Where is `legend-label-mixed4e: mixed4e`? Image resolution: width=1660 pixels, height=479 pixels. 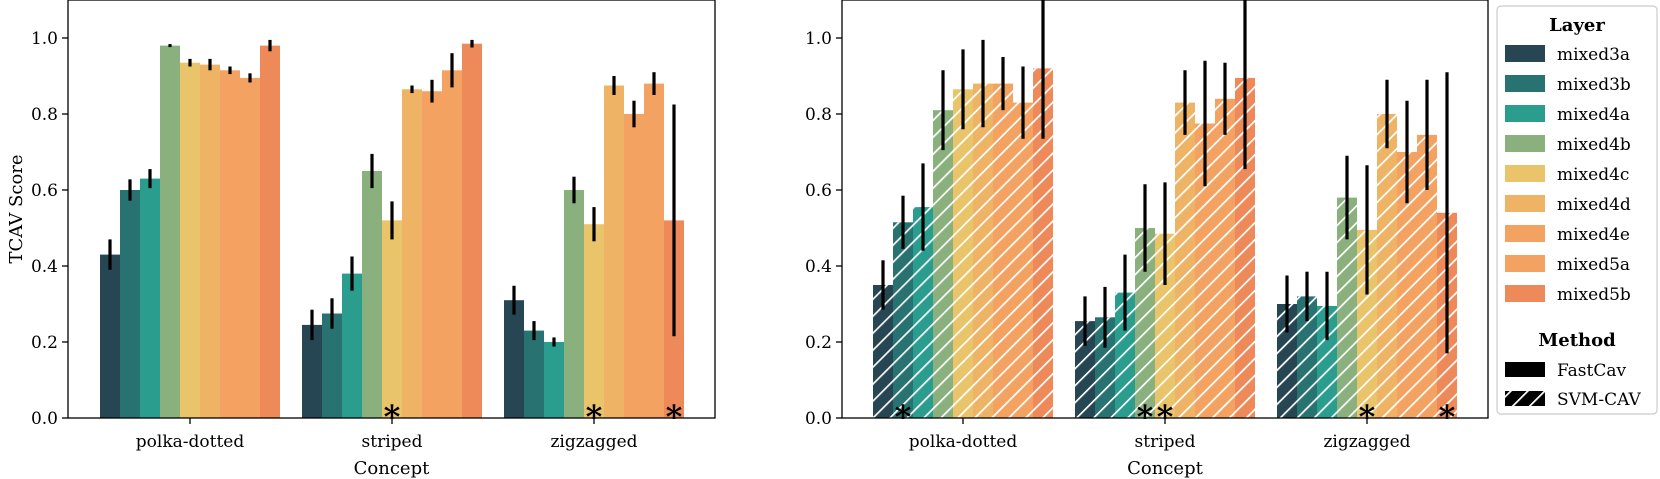 legend-label-mixed4e: mixed4e is located at coordinates (1593, 235).